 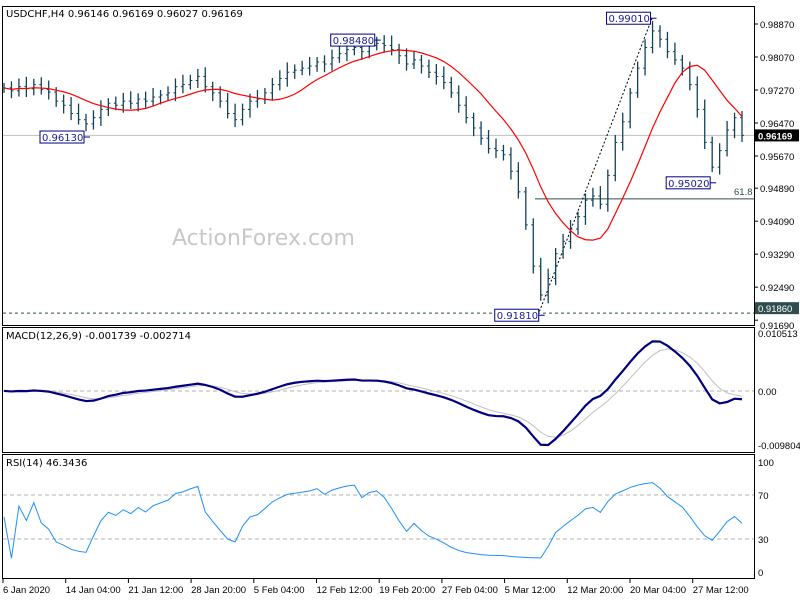 I want to click on time-tick-label: 28 Jan 20:00, so click(x=218, y=590).